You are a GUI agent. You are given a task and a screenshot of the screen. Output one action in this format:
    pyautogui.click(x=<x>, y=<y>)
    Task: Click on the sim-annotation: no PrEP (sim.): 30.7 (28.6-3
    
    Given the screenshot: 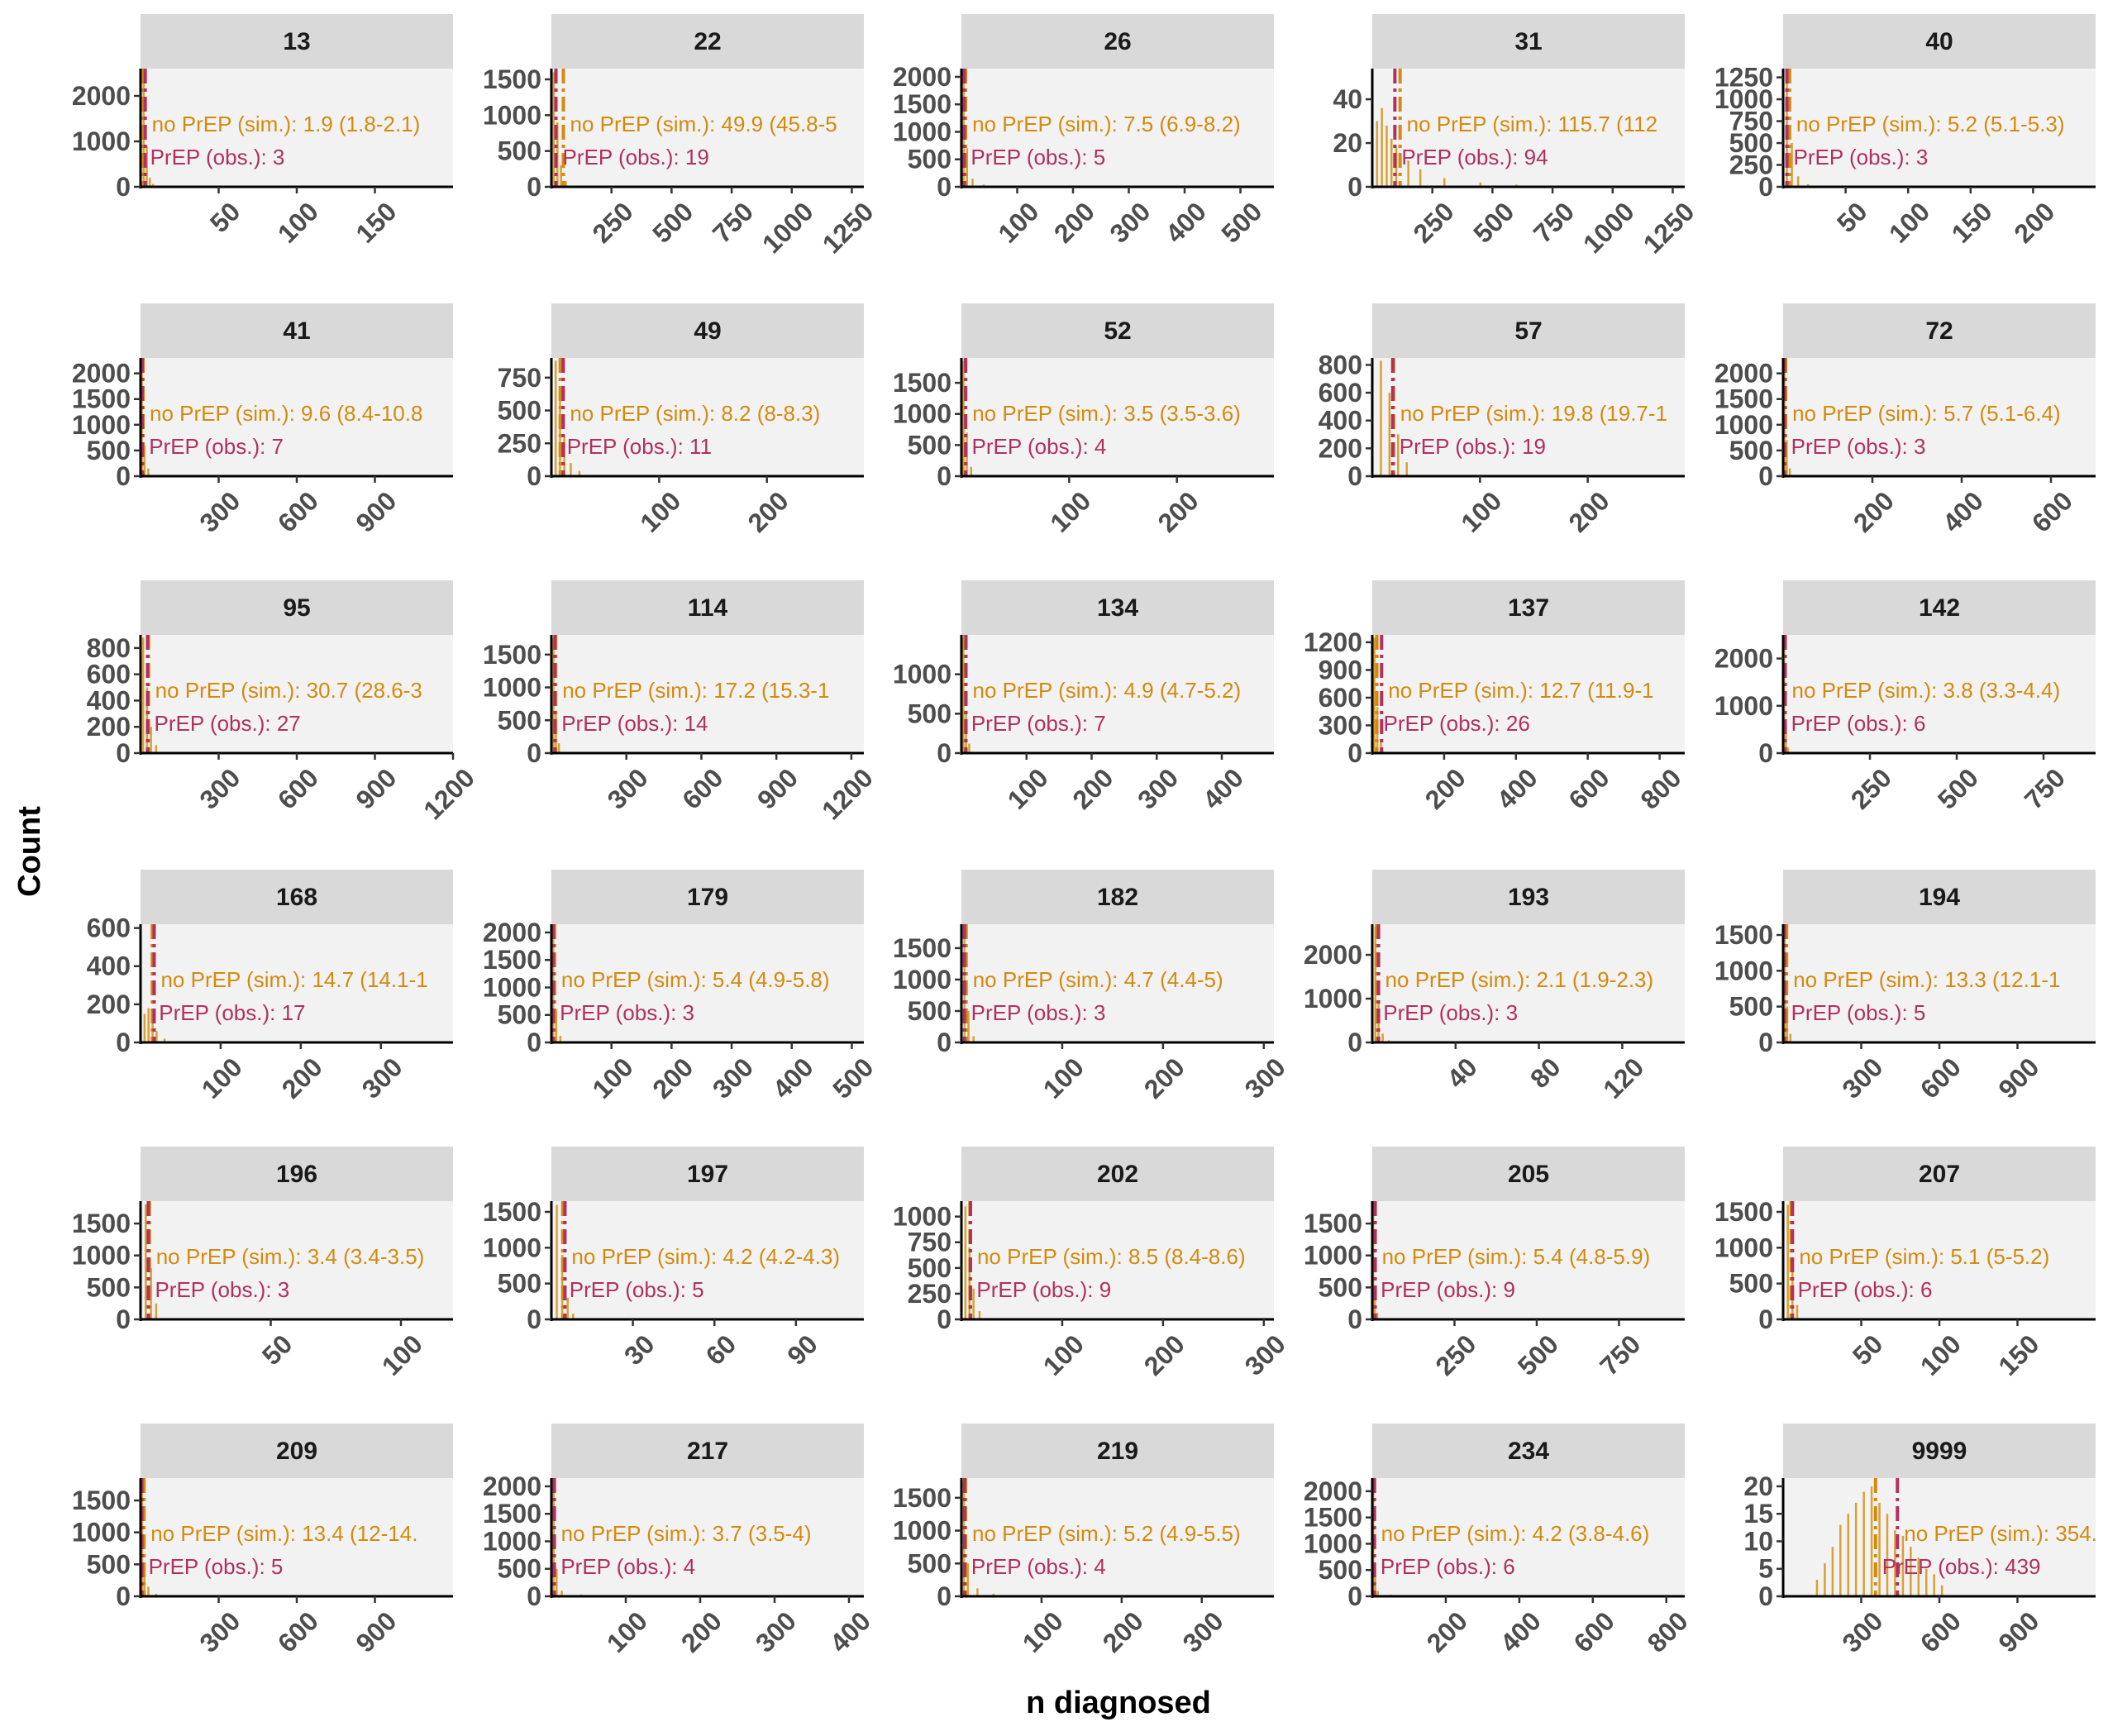 What is the action you would take?
    pyautogui.click(x=288, y=690)
    